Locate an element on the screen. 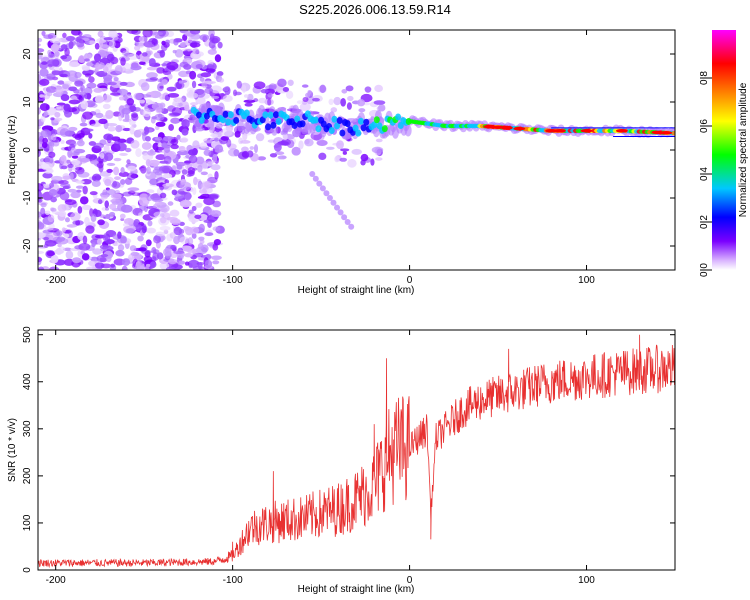 The width and height of the screenshot is (750, 600). colorbar-gradient is located at coordinates (724, 150).